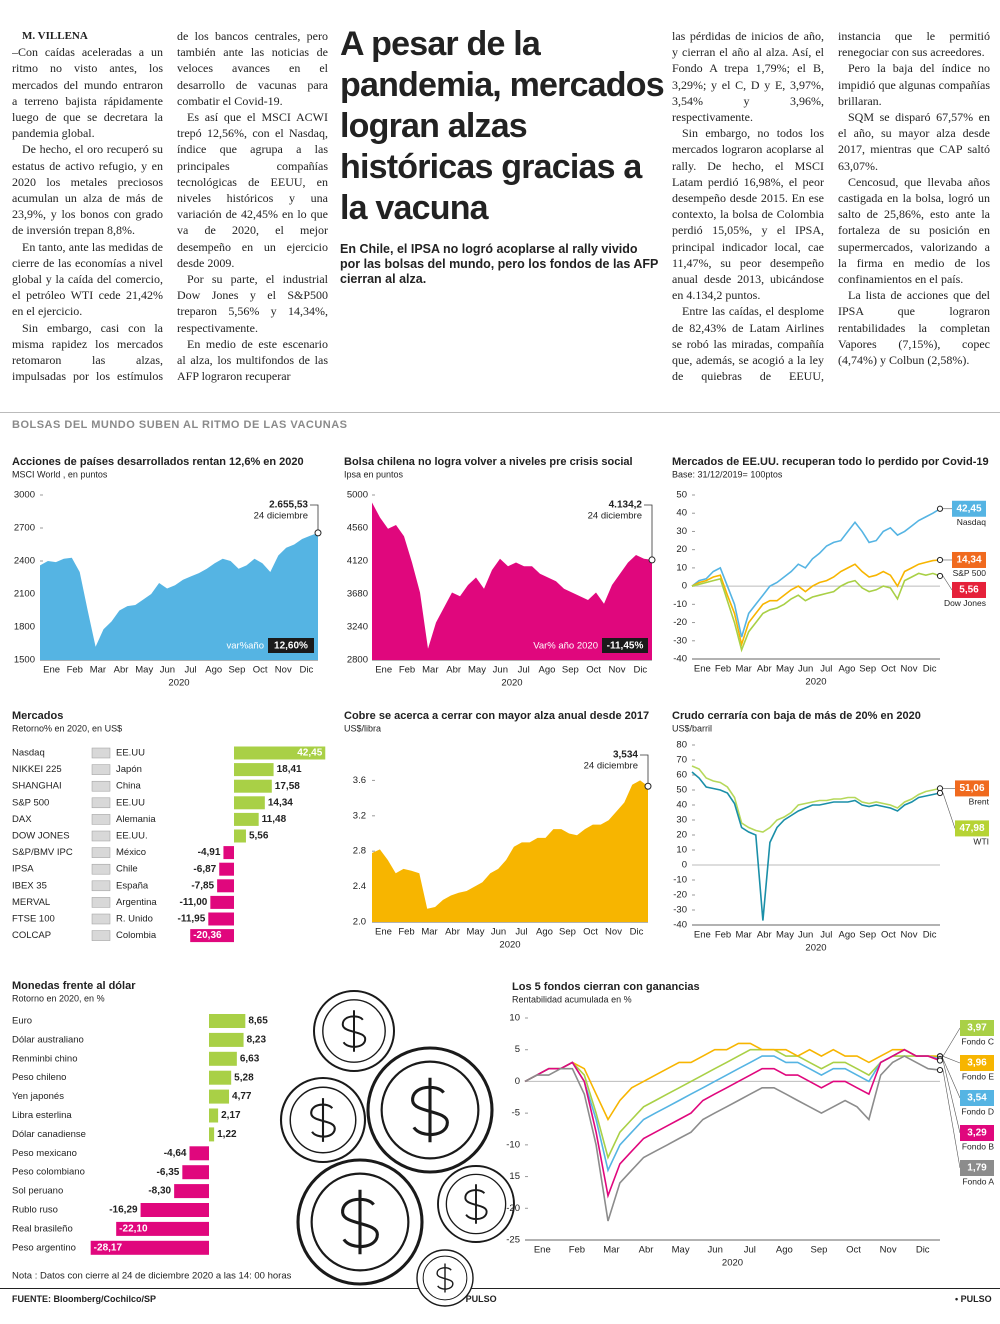  What do you see at coordinates (625, 755) in the screenshot?
I see `end-label: 3,534` at bounding box center [625, 755].